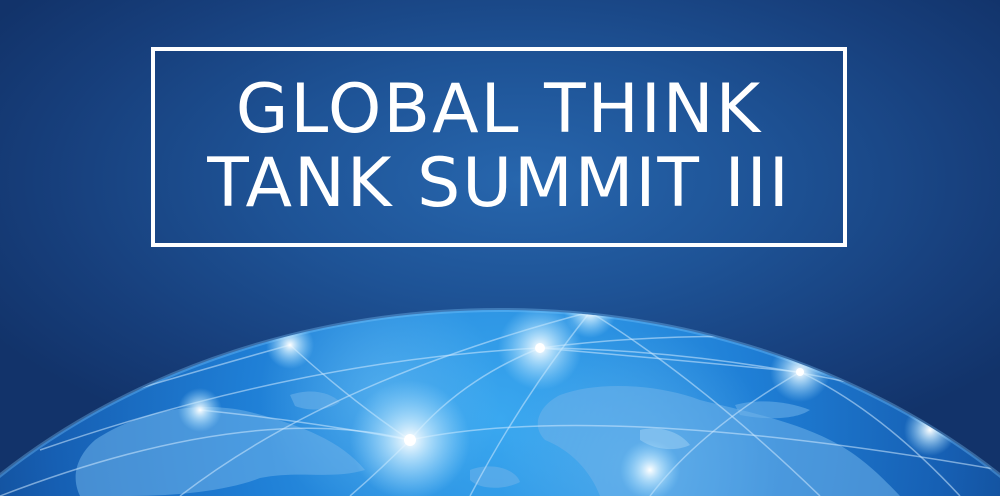  Describe the element at coordinates (499, 183) in the screenshot. I see `title-line-2: TANK SUMMIT III` at that location.